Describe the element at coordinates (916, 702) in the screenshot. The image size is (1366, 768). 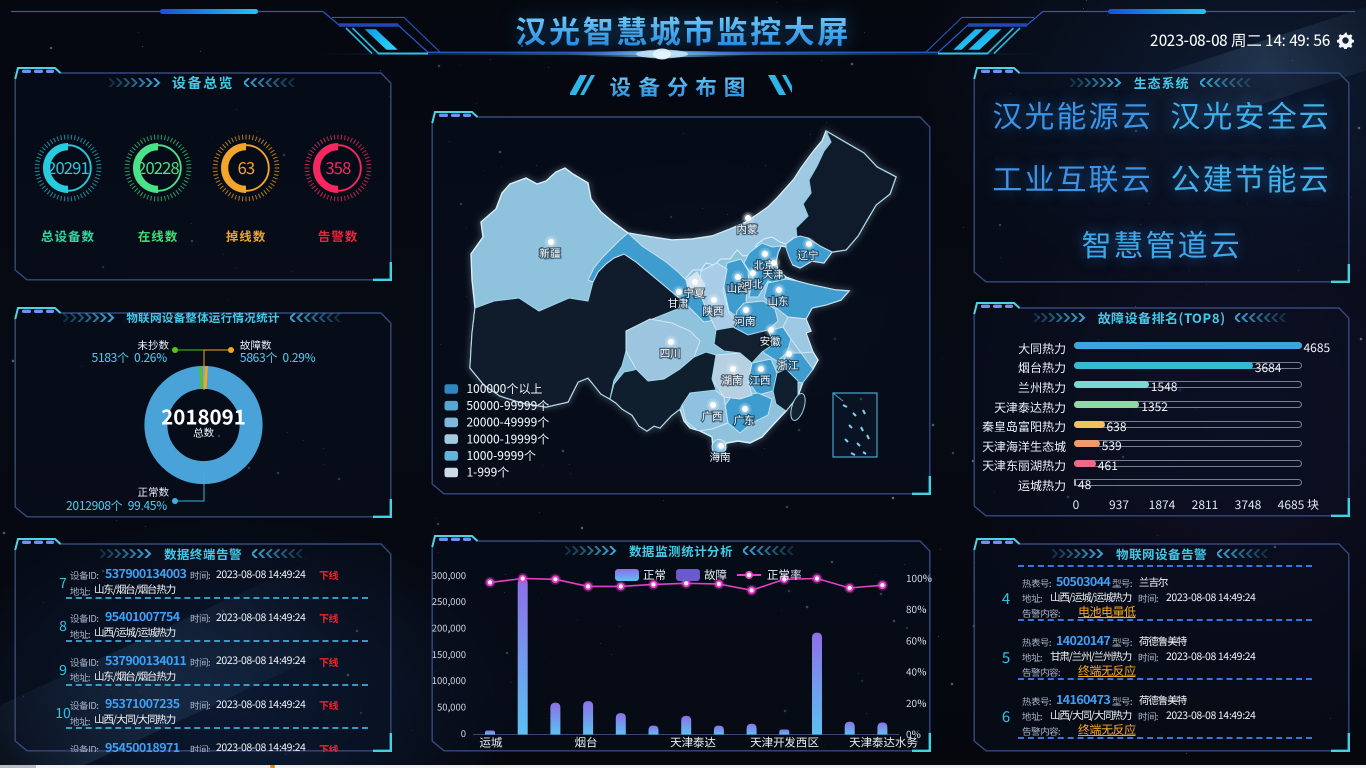
I see `svg-text: 20%` at that location.